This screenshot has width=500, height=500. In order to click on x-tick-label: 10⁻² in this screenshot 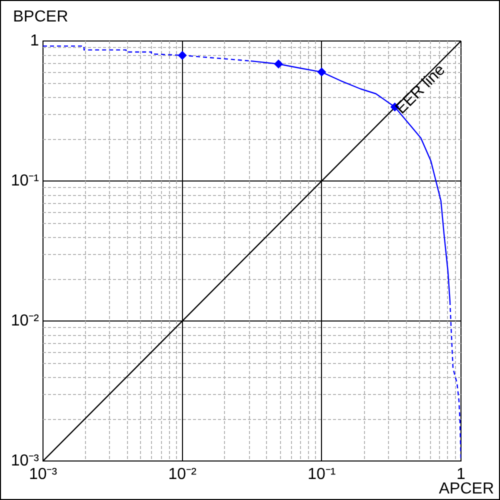, I will do `click(183, 475)`.